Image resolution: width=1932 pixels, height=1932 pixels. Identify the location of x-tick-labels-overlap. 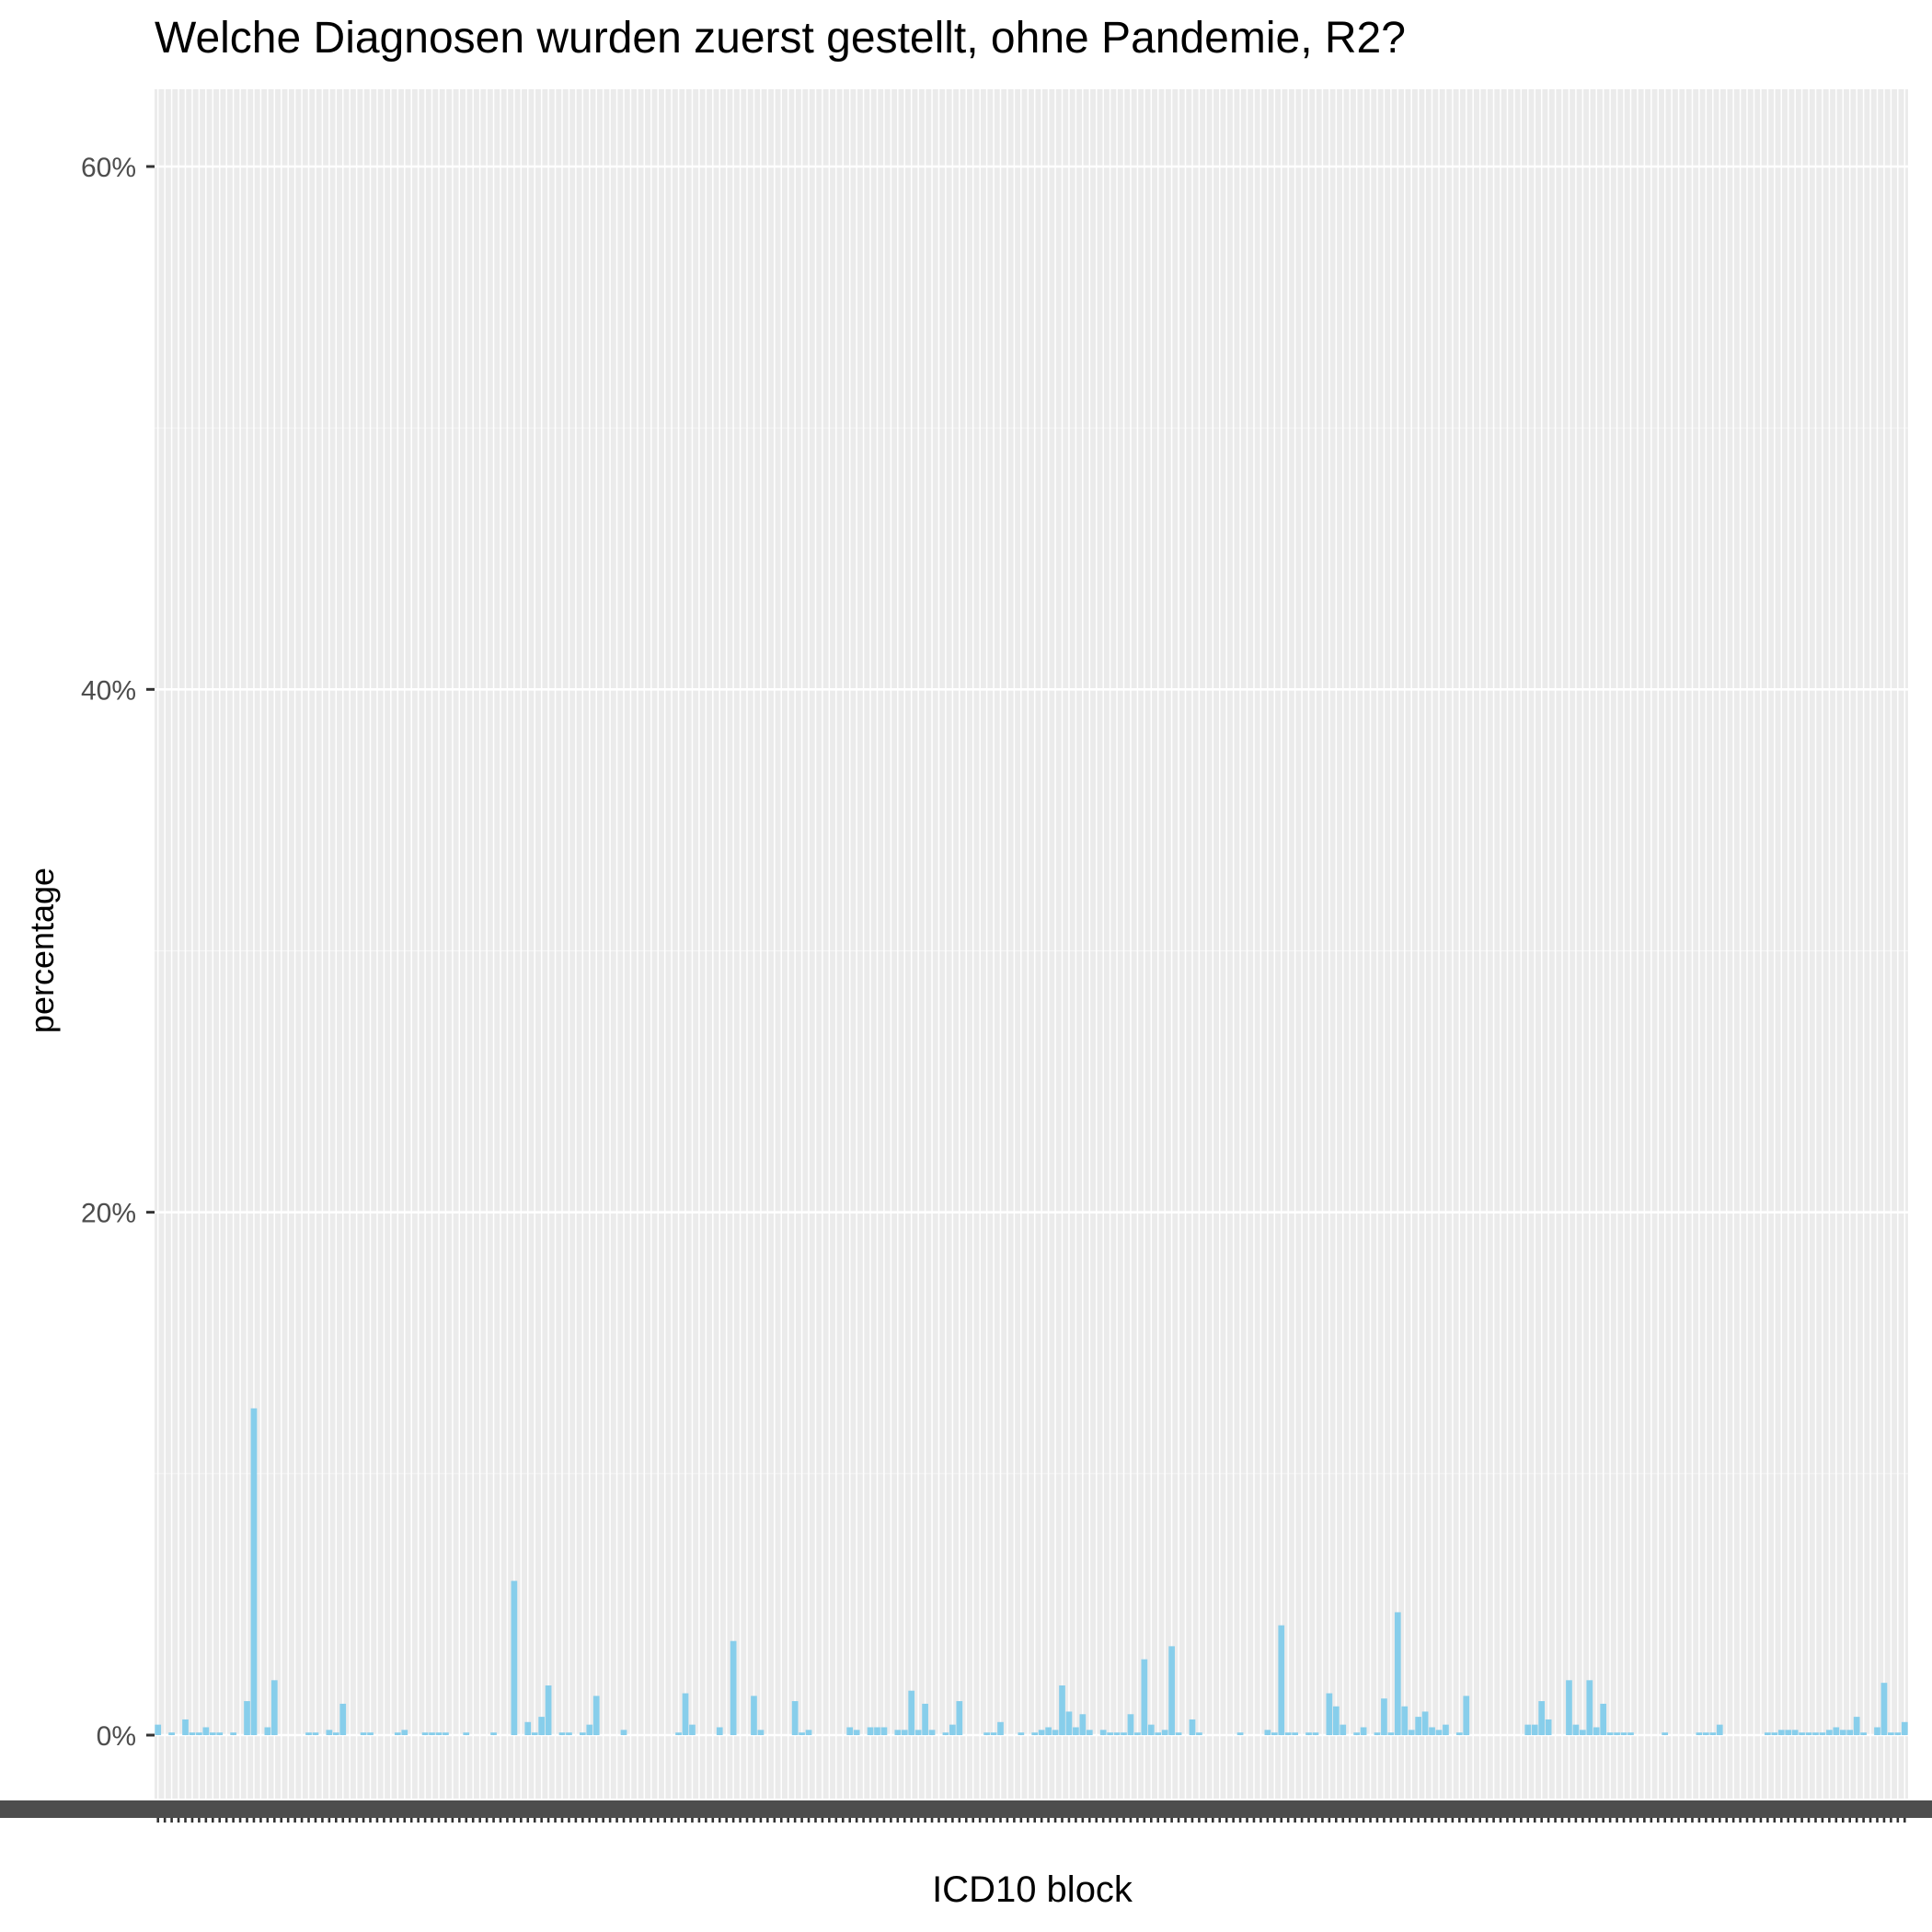
(966, 1809).